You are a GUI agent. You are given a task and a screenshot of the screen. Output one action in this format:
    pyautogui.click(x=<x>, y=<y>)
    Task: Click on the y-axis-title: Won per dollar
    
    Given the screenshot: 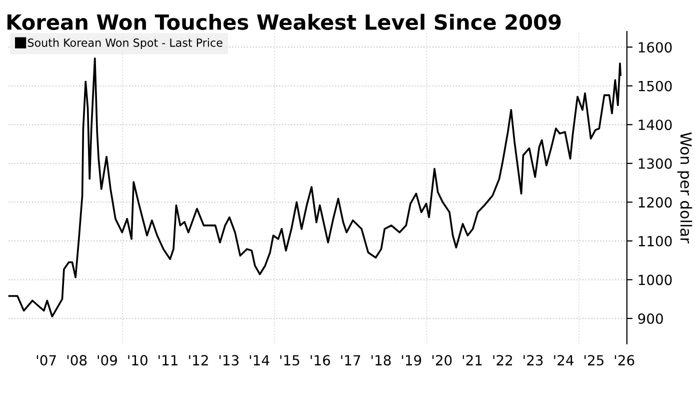 What is the action you would take?
    pyautogui.click(x=684, y=188)
    